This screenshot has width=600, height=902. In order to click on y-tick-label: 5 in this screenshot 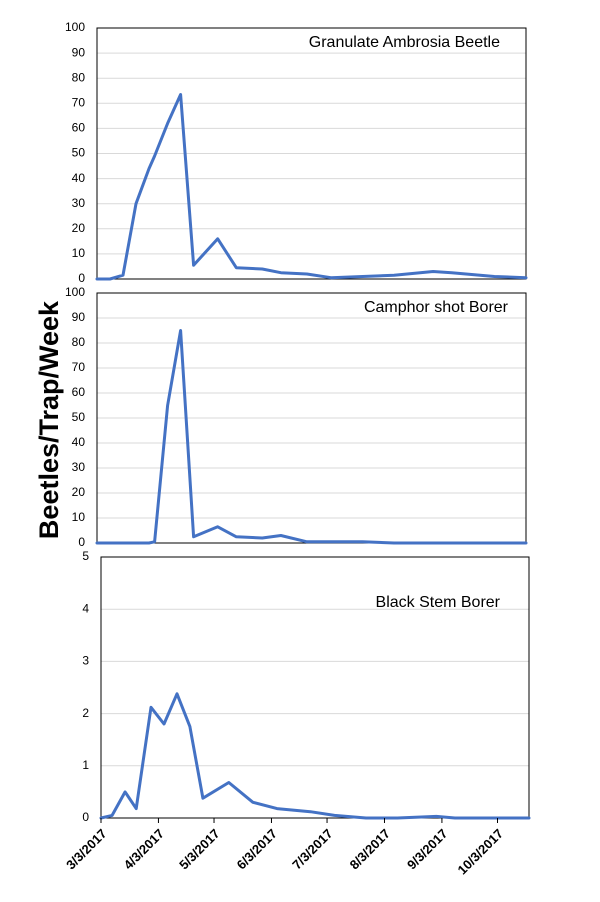, I will do `click(85, 556)`.